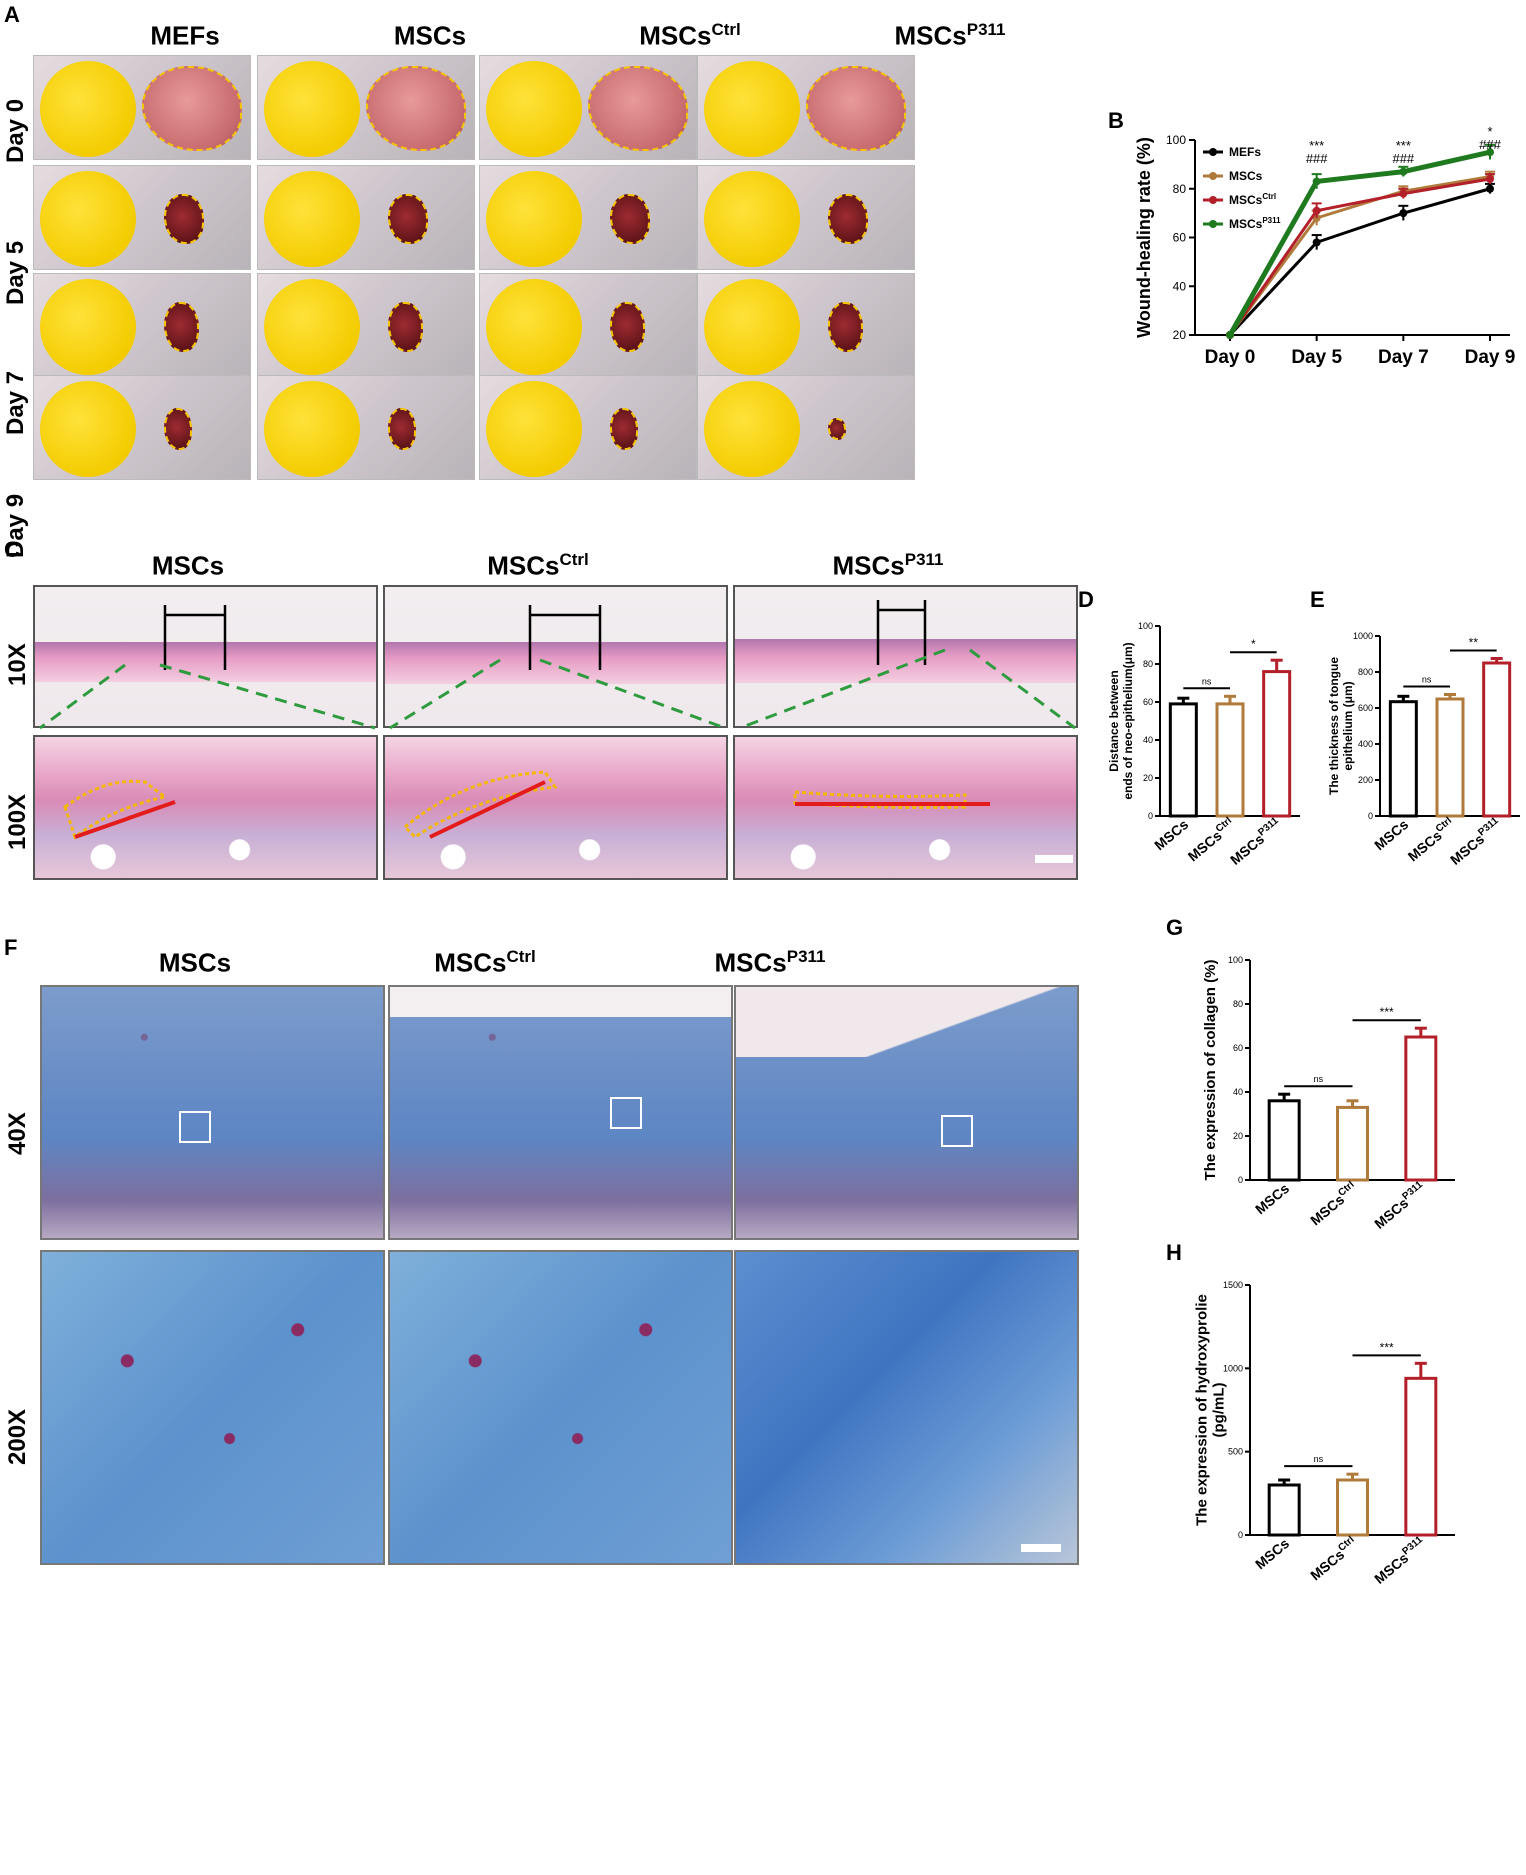 Image resolution: width=1526 pixels, height=1875 pixels. Describe the element at coordinates (1333, 1203) in the screenshot. I see `x-tick-label: MSCsCtrl` at that location.